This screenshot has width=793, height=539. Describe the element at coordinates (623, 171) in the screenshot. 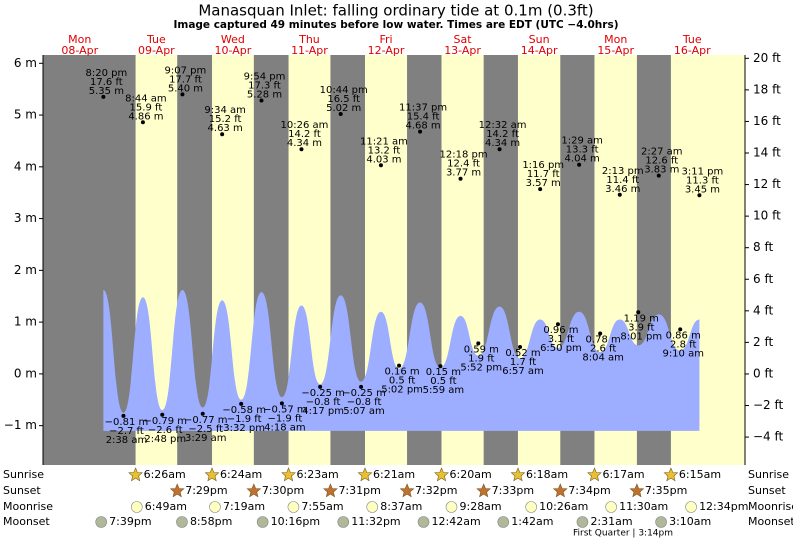

I see `tide-time: 2:13 pm` at that location.